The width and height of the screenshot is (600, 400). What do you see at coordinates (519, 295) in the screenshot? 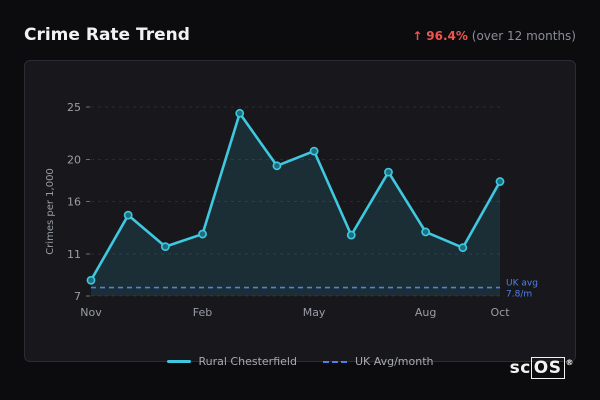
I see `average-value-label: 7.8/m` at bounding box center [519, 295].